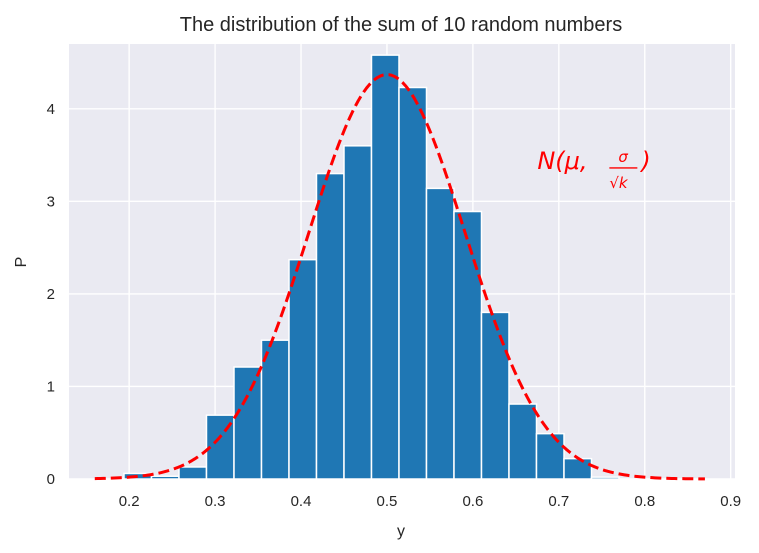  What do you see at coordinates (51, 479) in the screenshot?
I see `y-tick-label: 0` at bounding box center [51, 479].